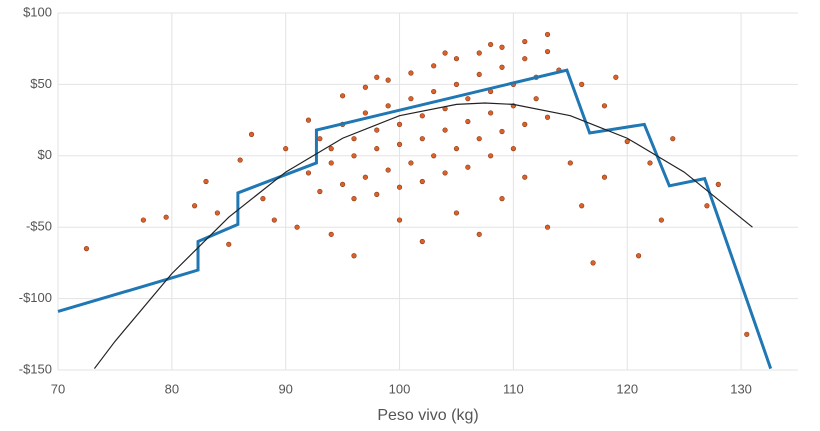 The height and width of the screenshot is (431, 820). Describe the element at coordinates (41, 83) in the screenshot. I see `y-tick-label: $50` at that location.